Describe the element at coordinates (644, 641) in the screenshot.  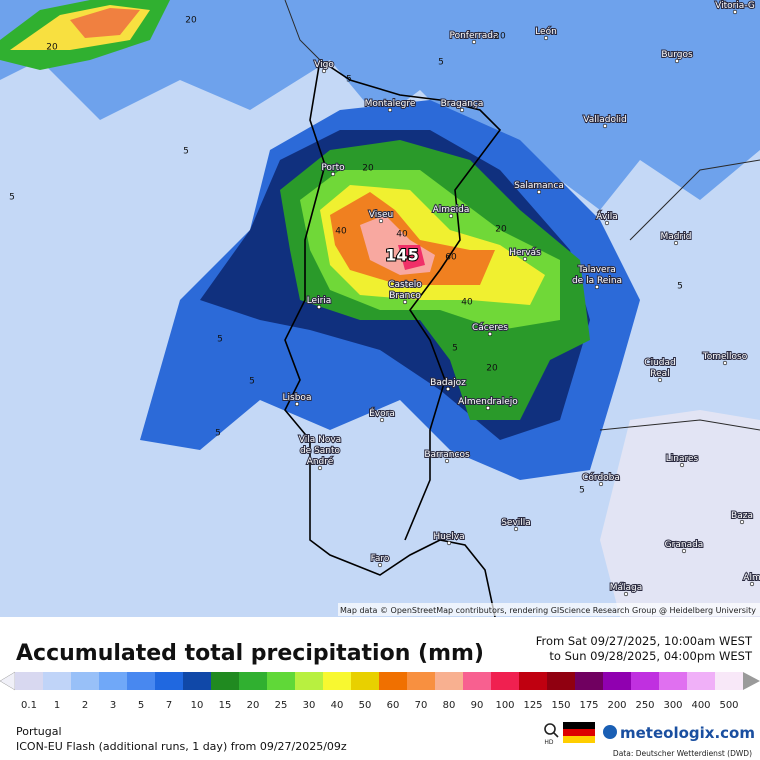
I see `period-from: From Sat 09/27/2025, 10:00am WEST` at that location.